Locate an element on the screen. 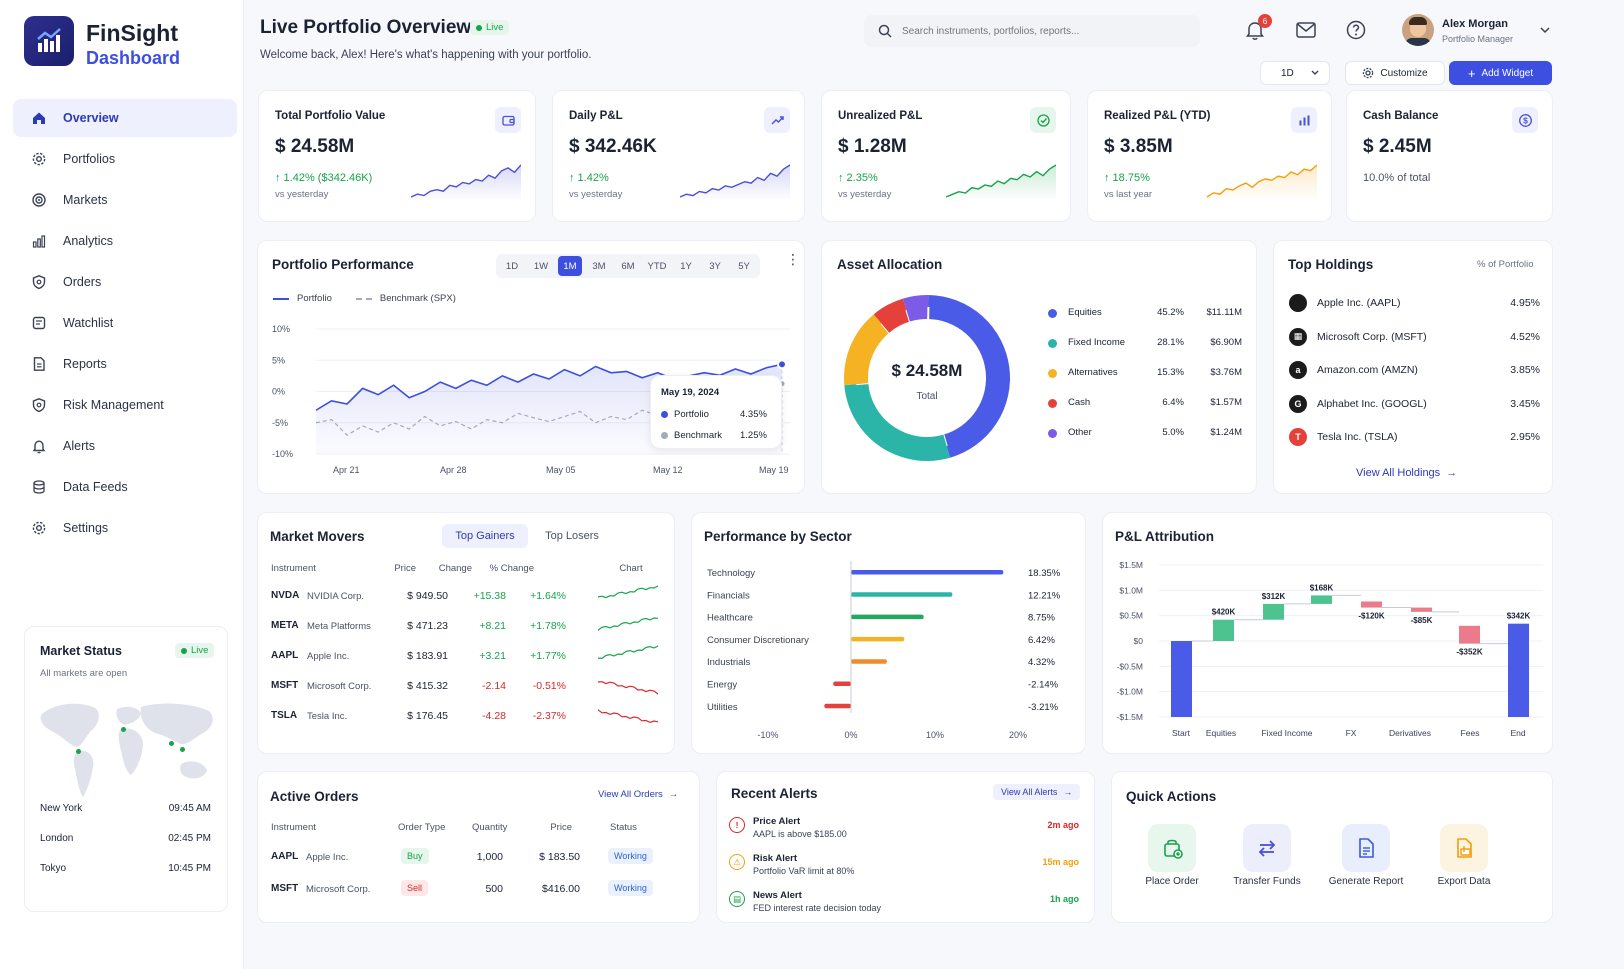  allocation-donut-chart is located at coordinates (927, 378).